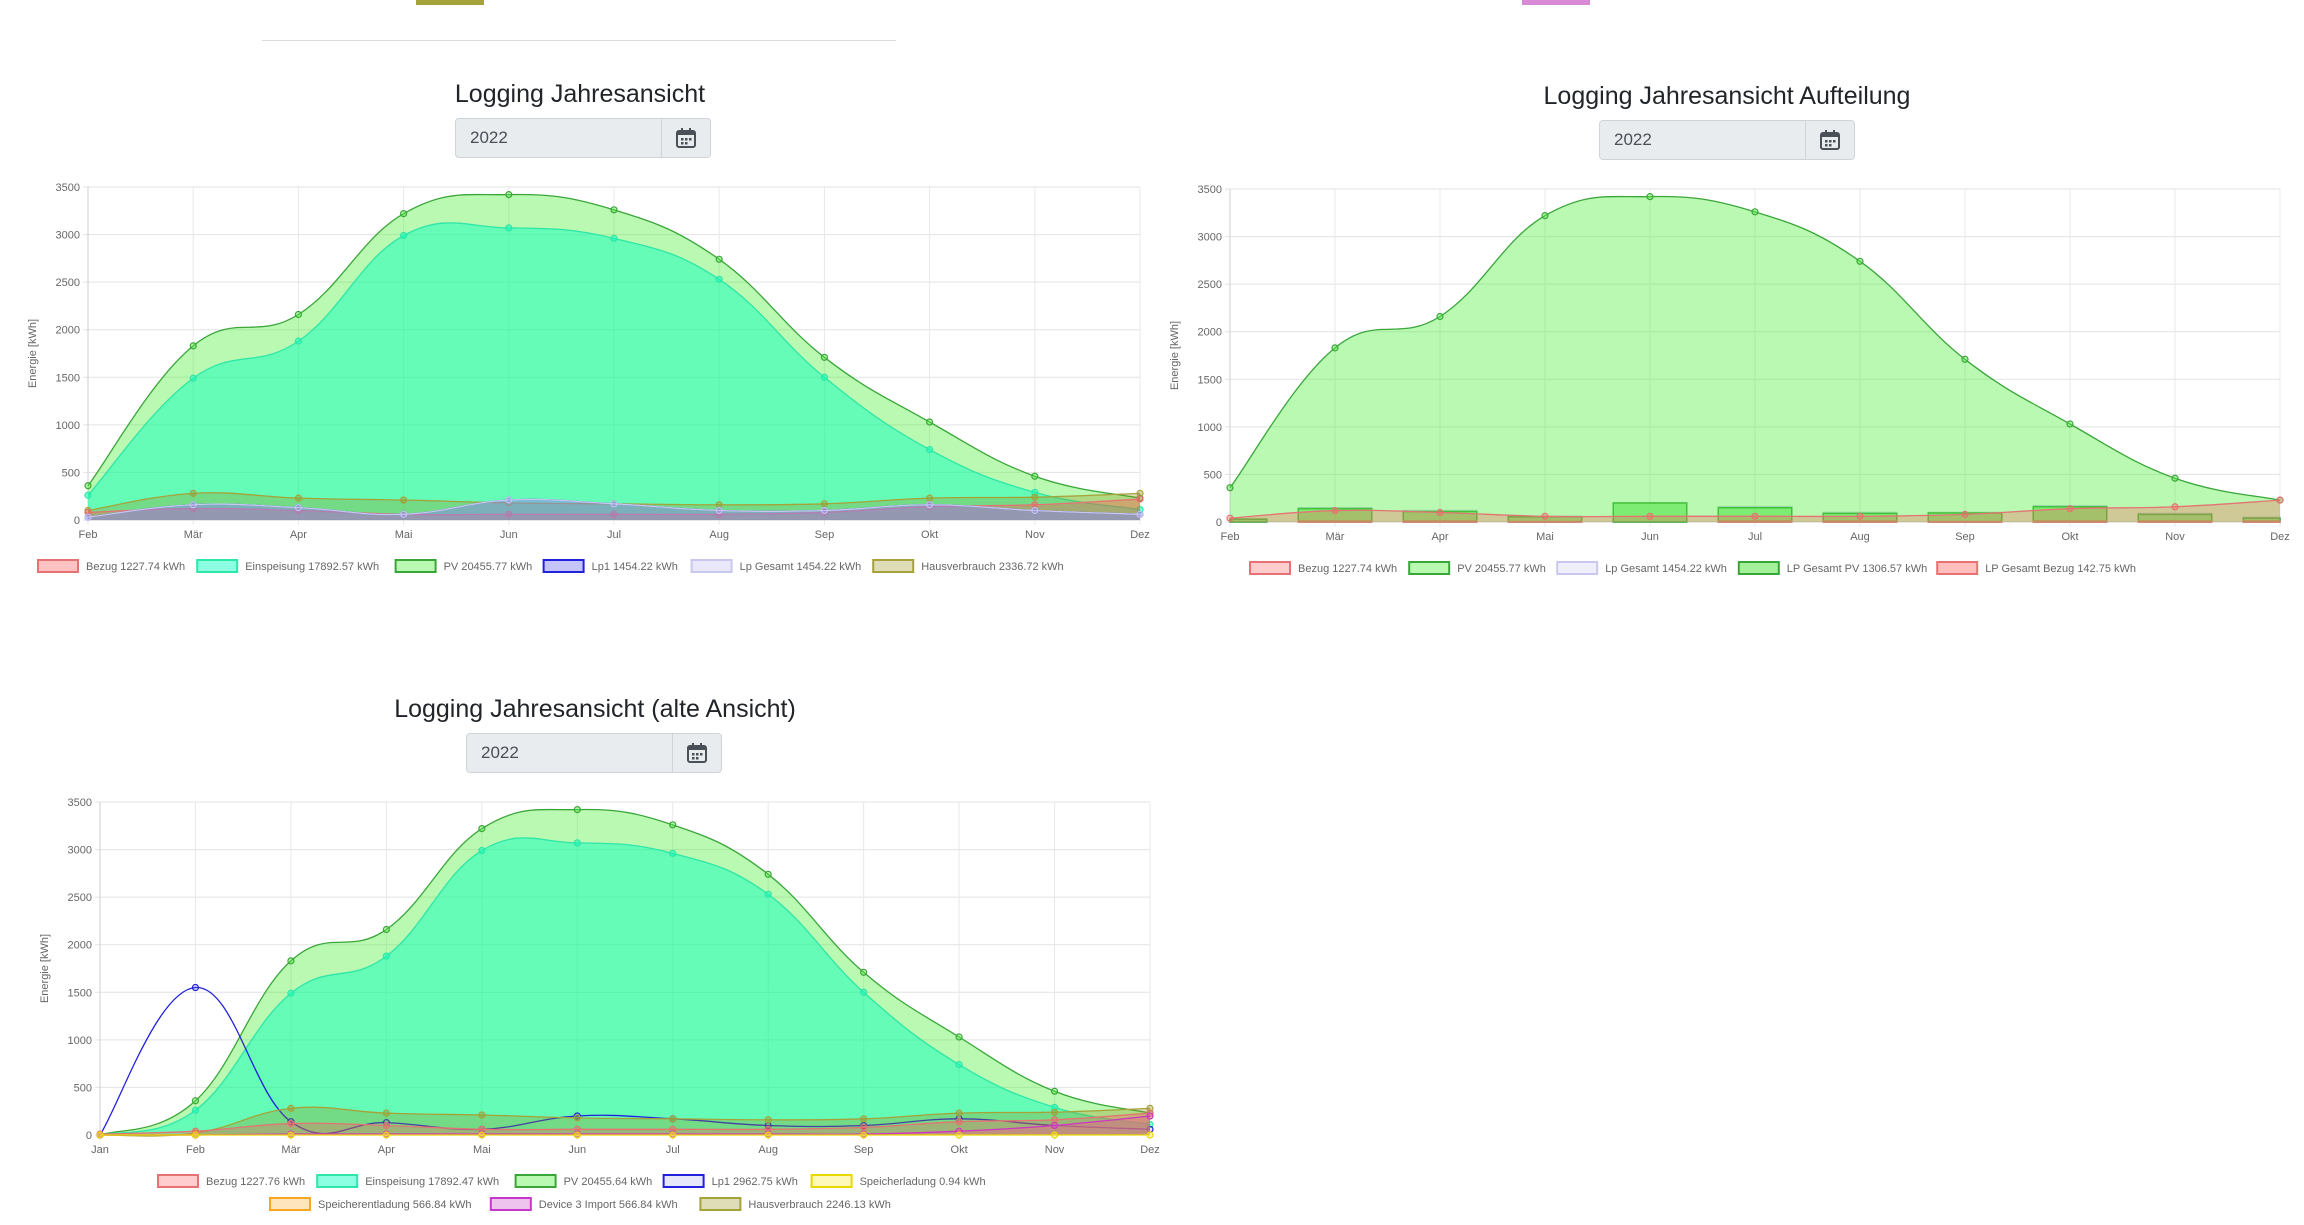  I want to click on series, so click(625, 988).